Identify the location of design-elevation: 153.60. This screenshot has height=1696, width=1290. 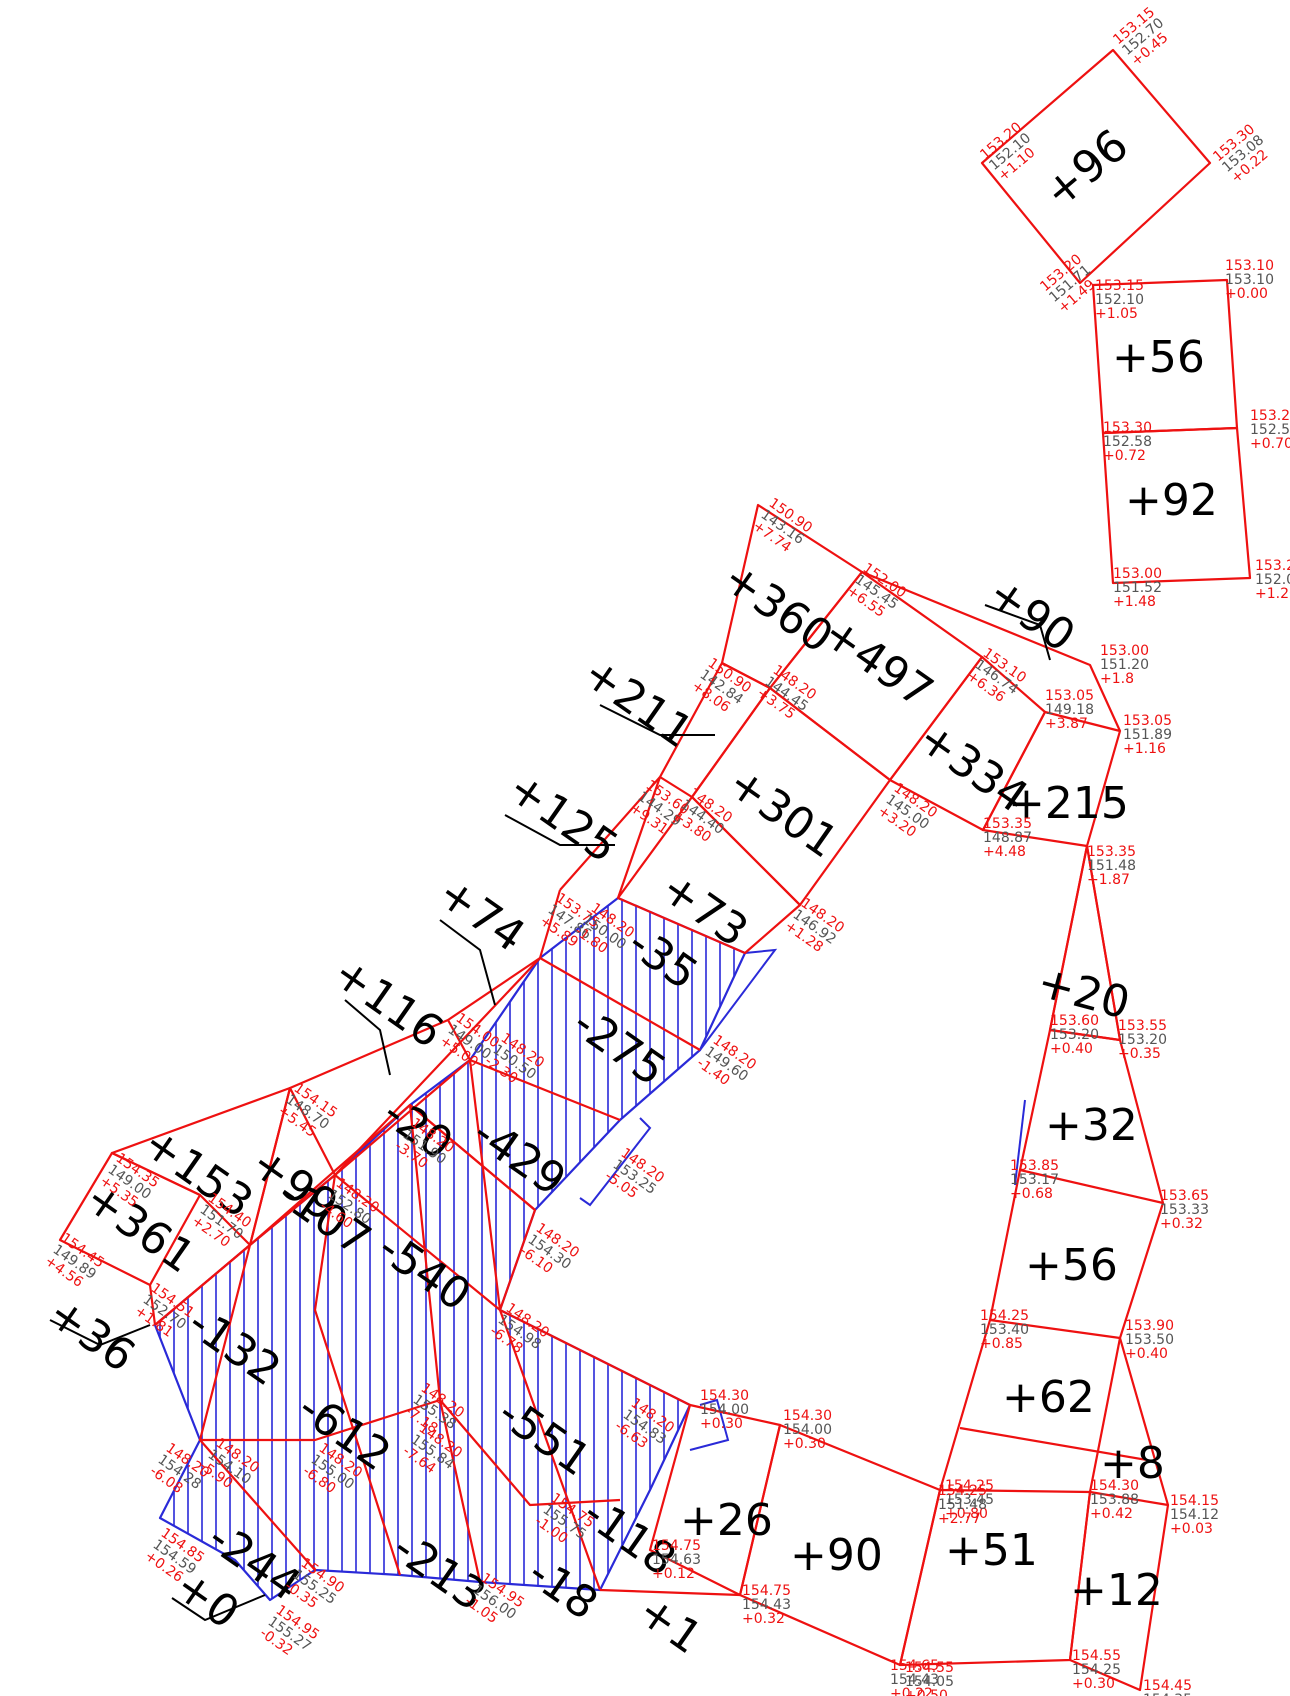
(1074, 1021).